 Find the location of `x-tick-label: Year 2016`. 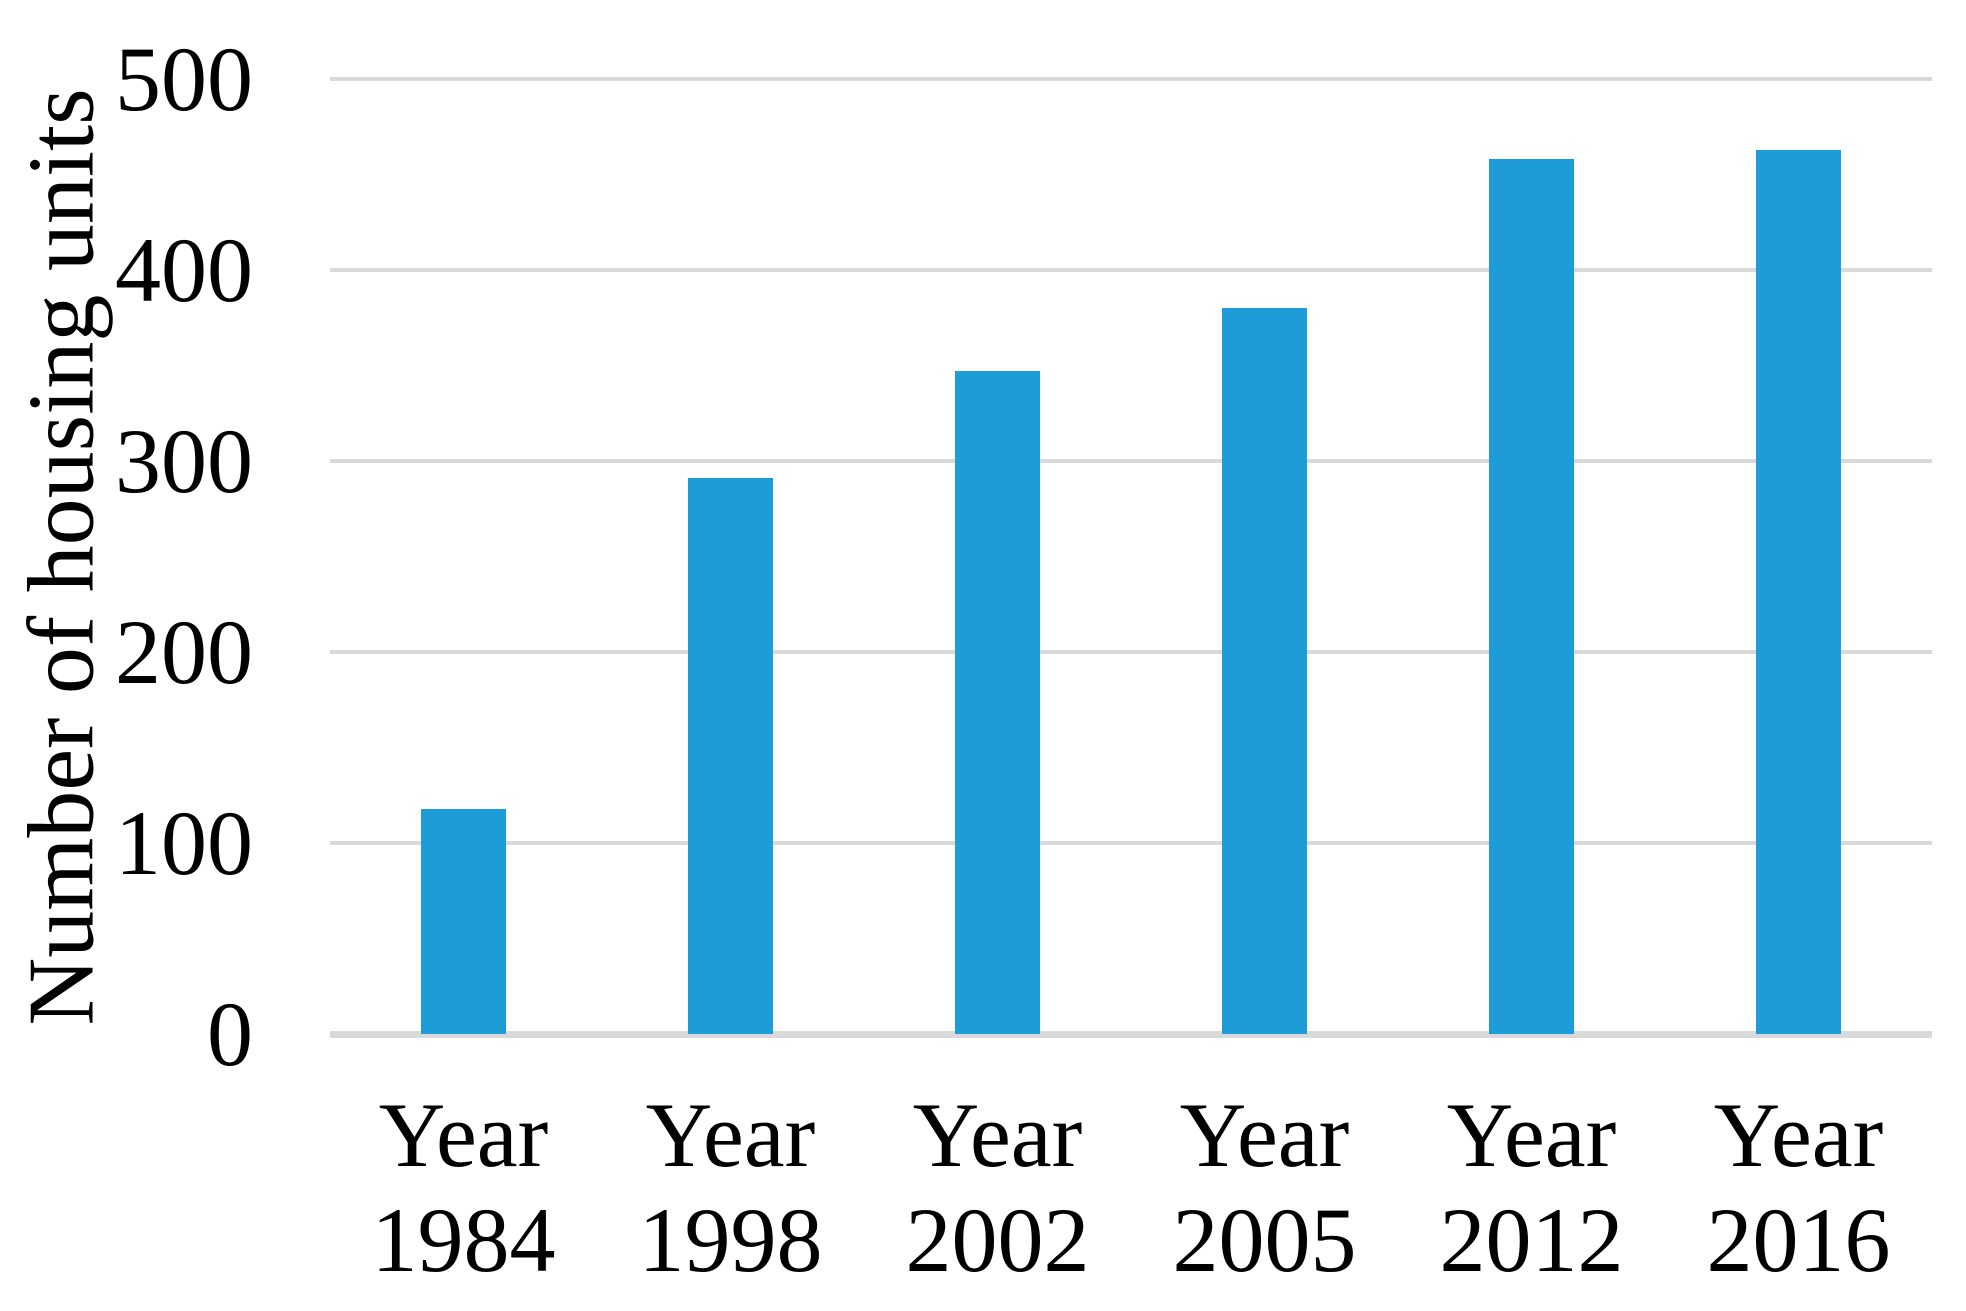

x-tick-label: Year 2016 is located at coordinates (1799, 1188).